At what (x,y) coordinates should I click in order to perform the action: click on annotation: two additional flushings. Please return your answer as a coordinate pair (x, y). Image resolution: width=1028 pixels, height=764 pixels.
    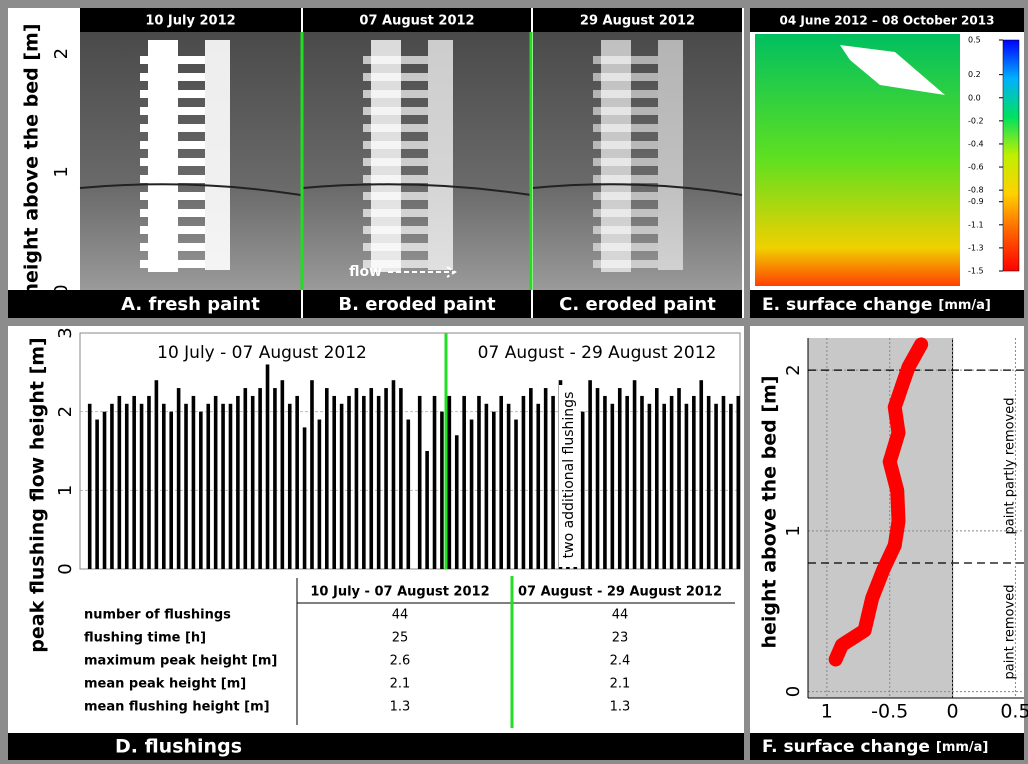
    Looking at the image, I should click on (569, 475).